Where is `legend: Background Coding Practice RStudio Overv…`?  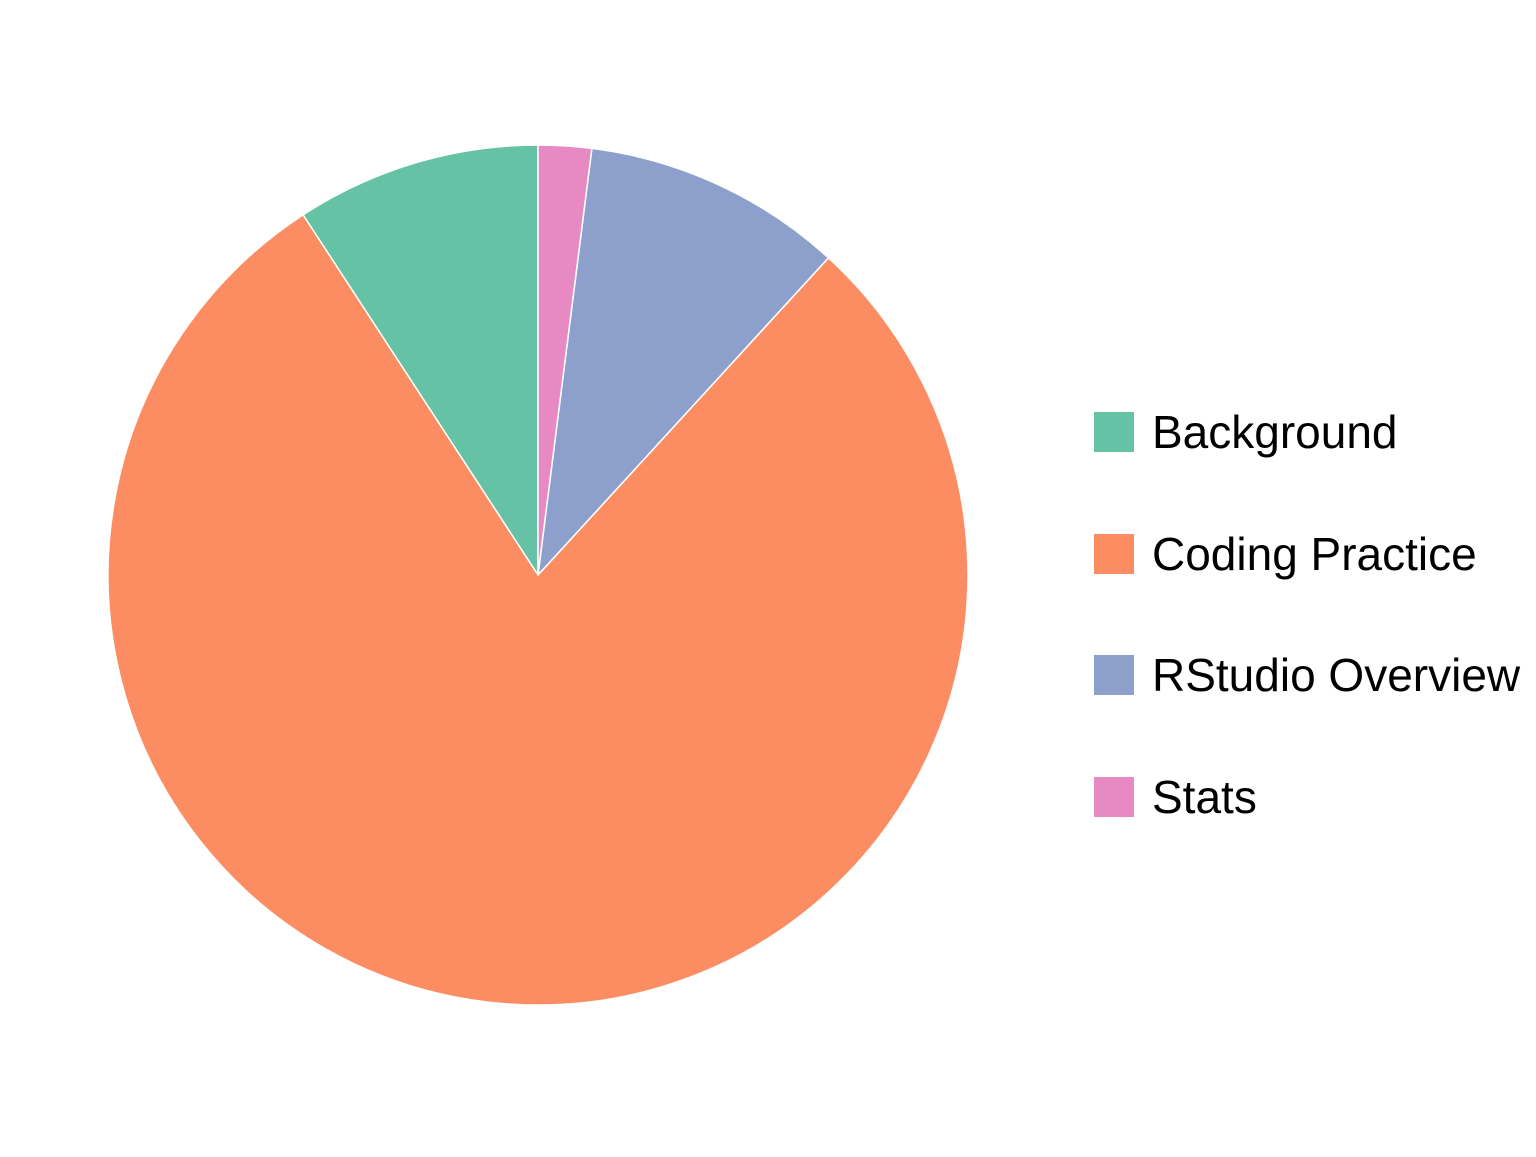
legend: Background Coding Practice RStudio Overv… is located at coordinates (1314, 635).